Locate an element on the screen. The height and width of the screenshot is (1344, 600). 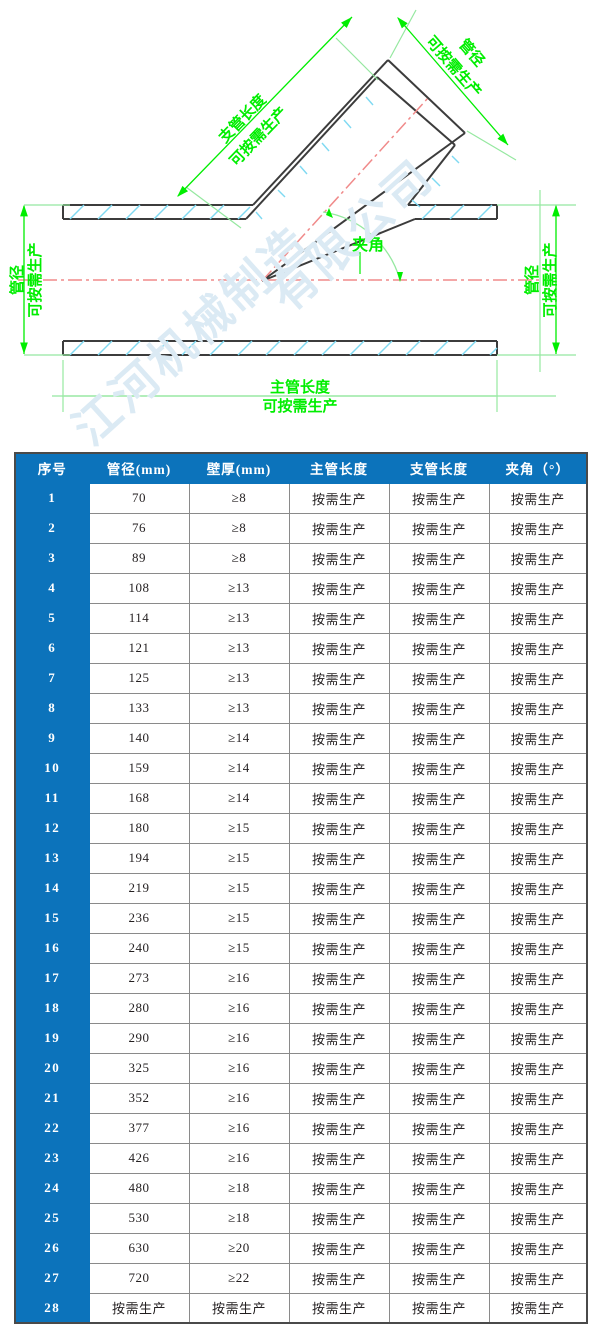
cell-diameter: 377 is located at coordinates (139, 1128).